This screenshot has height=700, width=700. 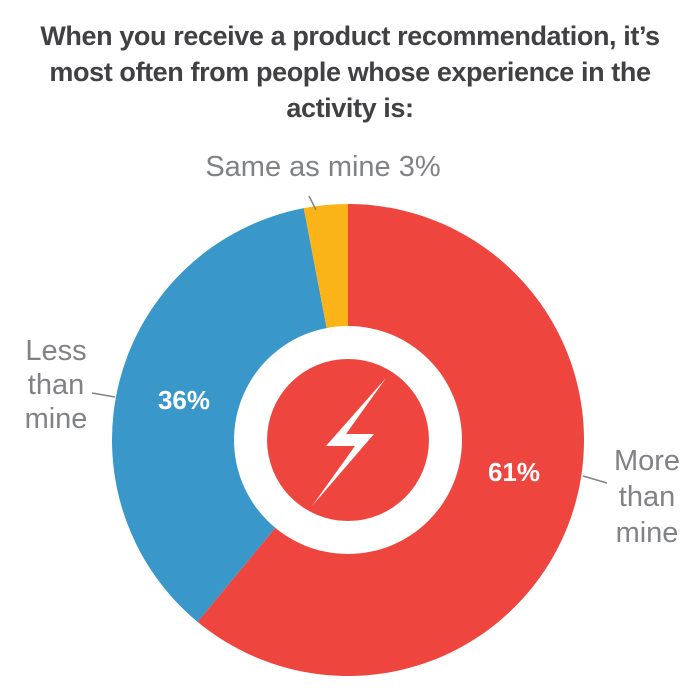 I want to click on category-label-less-than-mine: Less than mine, so click(x=56, y=385).